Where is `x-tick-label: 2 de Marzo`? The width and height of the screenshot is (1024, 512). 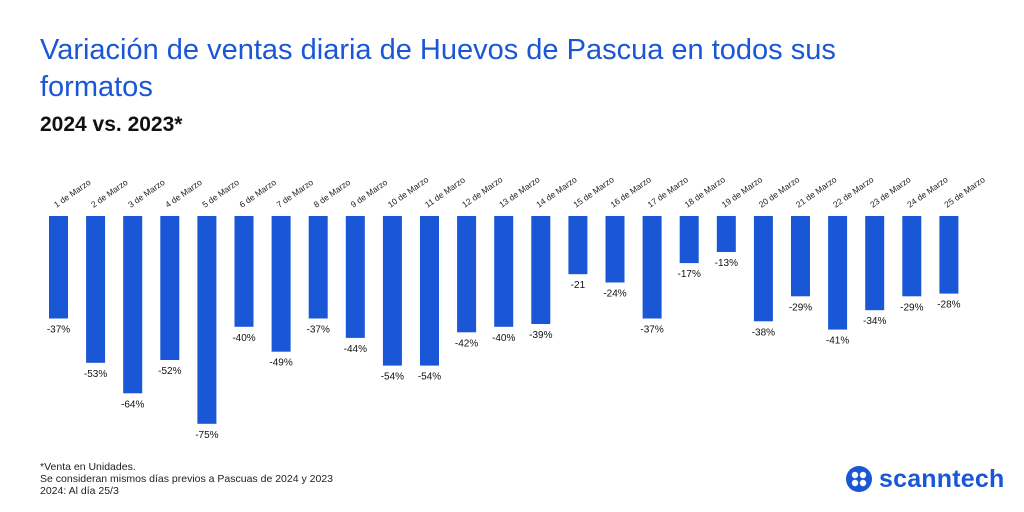 x-tick-label: 2 de Marzo is located at coordinates (109, 193).